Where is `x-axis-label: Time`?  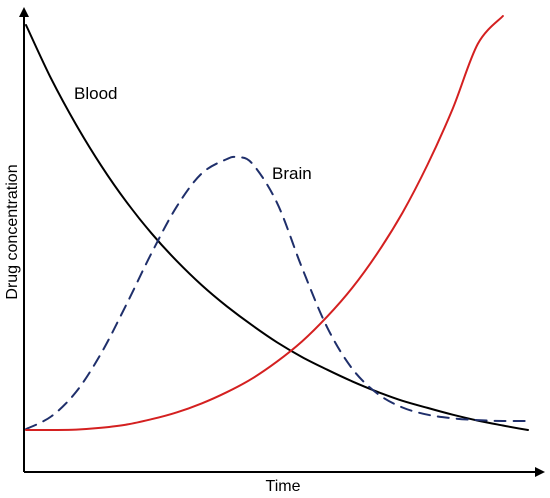 x-axis-label: Time is located at coordinates (283, 486).